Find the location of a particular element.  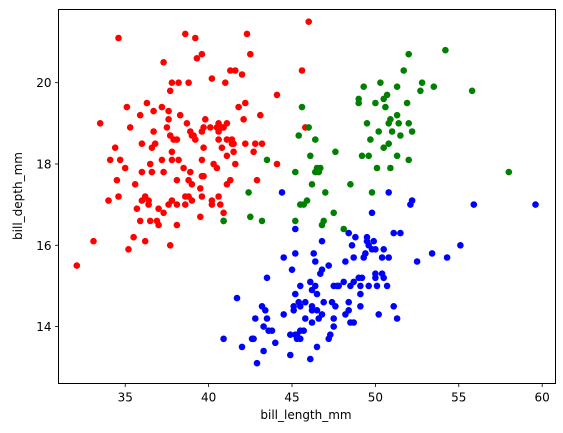

x-axis-label: bill_length_mm is located at coordinates (305, 415).